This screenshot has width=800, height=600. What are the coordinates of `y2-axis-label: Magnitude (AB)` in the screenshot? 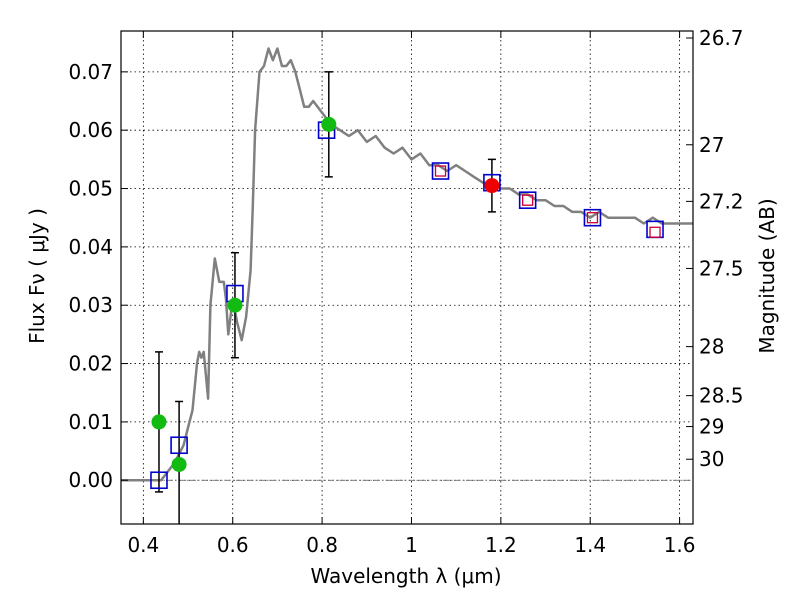 It's located at (767, 275).